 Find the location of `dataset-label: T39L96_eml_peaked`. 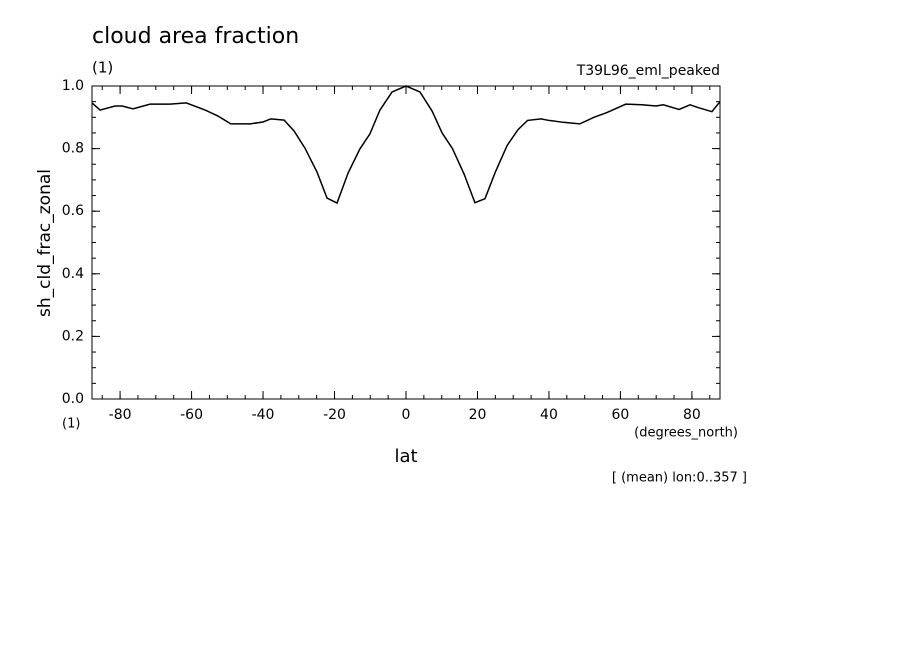

dataset-label: T39L96_eml_peaked is located at coordinates (648, 71).